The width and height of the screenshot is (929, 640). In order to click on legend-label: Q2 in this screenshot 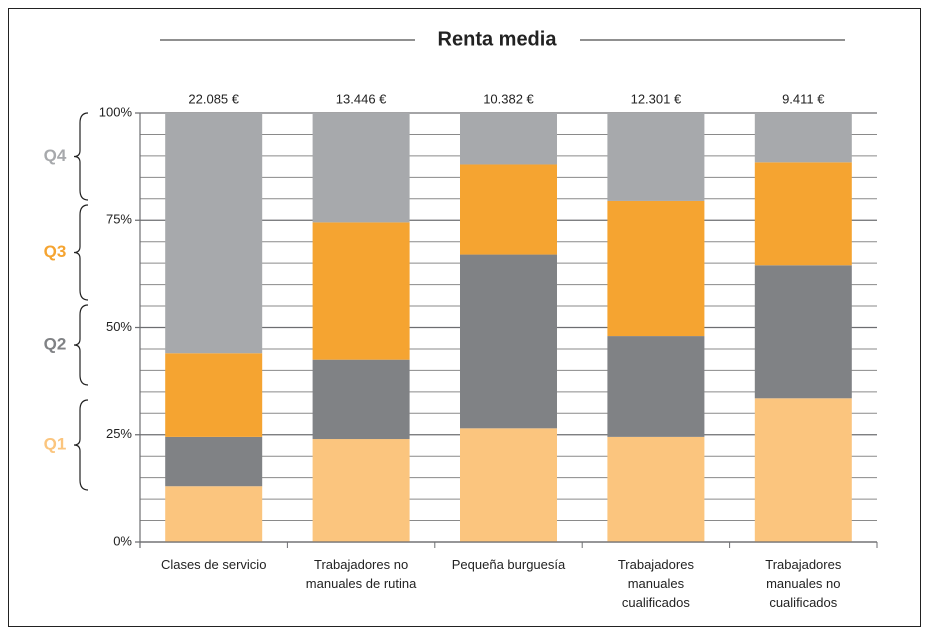, I will do `click(55, 343)`.